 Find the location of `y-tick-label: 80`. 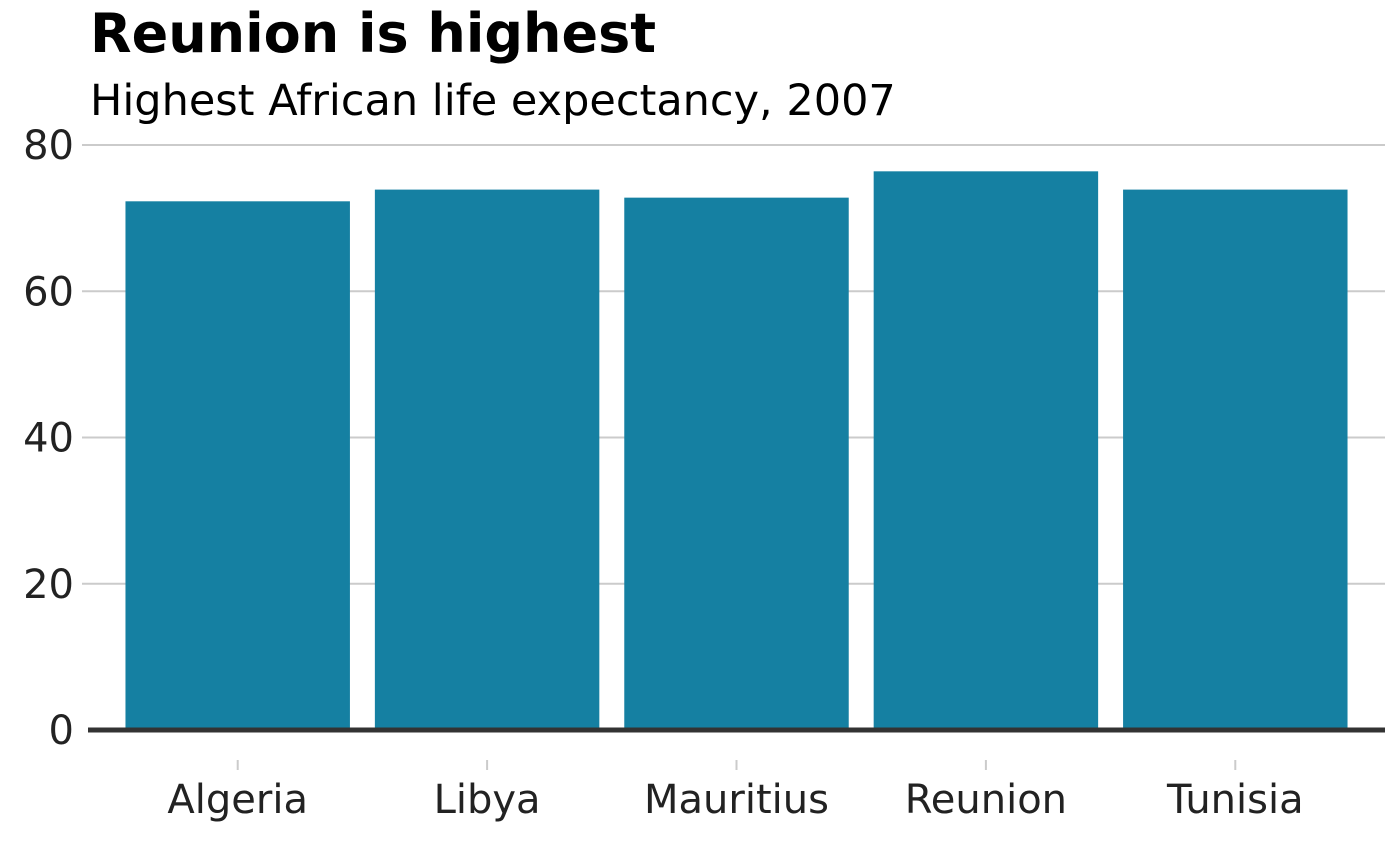

y-tick-label: 80 is located at coordinates (48, 146).